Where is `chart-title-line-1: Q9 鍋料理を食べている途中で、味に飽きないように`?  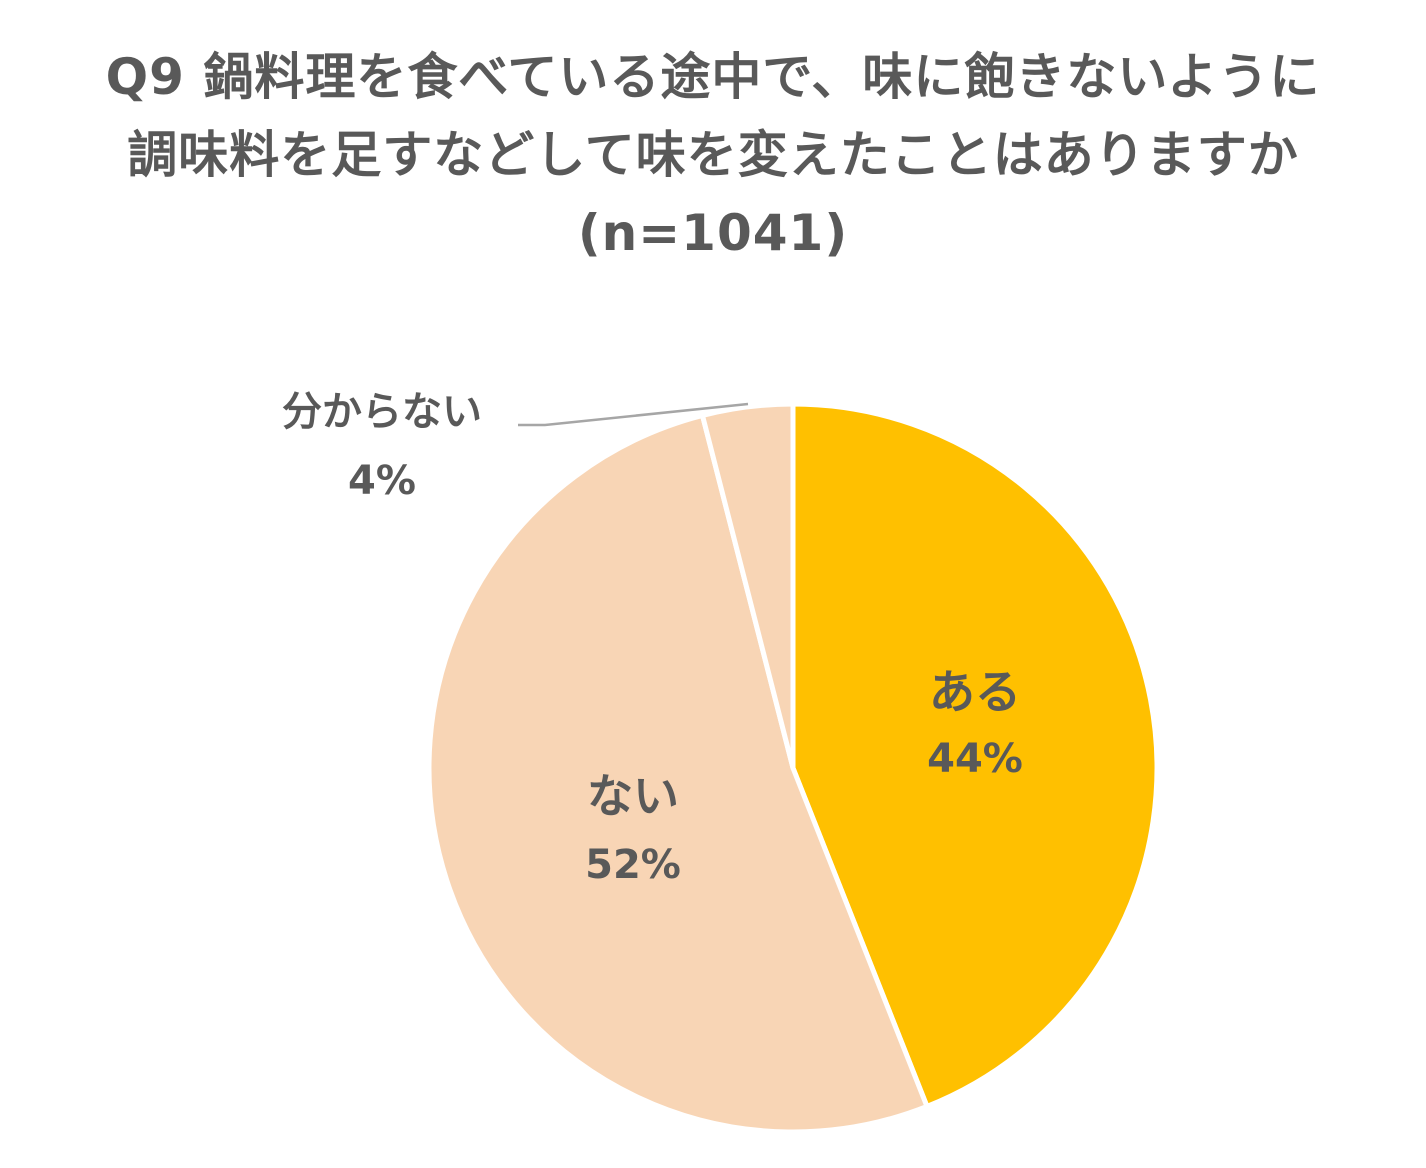 chart-title-line-1: Q9 鍋料理を食べている途中で、味に飽きないように is located at coordinates (713, 77).